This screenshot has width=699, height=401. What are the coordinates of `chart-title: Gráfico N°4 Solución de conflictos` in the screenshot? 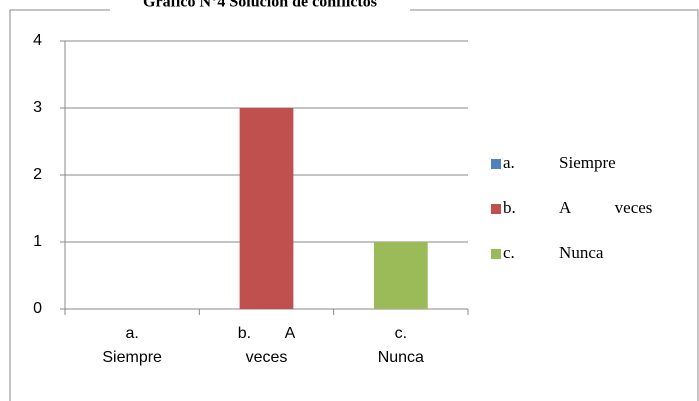 It's located at (260, 5).